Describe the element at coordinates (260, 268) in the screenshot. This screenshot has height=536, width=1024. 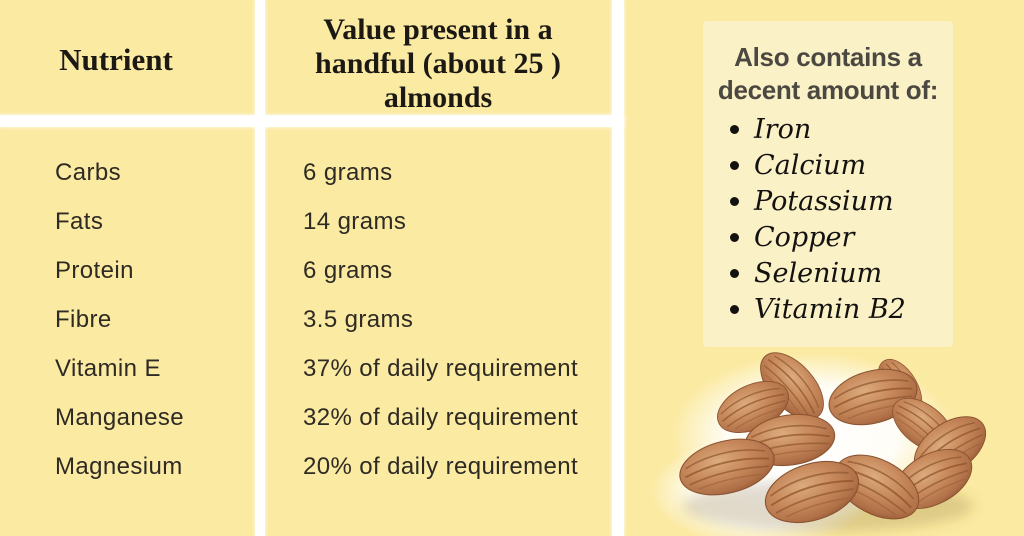
I see `column-divider-left` at that location.